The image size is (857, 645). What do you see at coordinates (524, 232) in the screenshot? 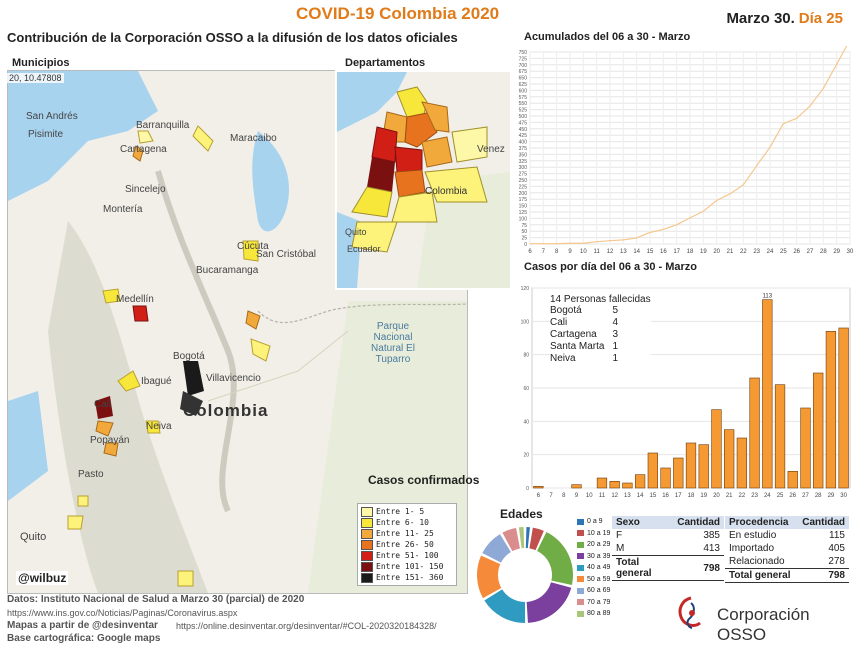
I see `y-tick-label: 50` at bounding box center [524, 232].